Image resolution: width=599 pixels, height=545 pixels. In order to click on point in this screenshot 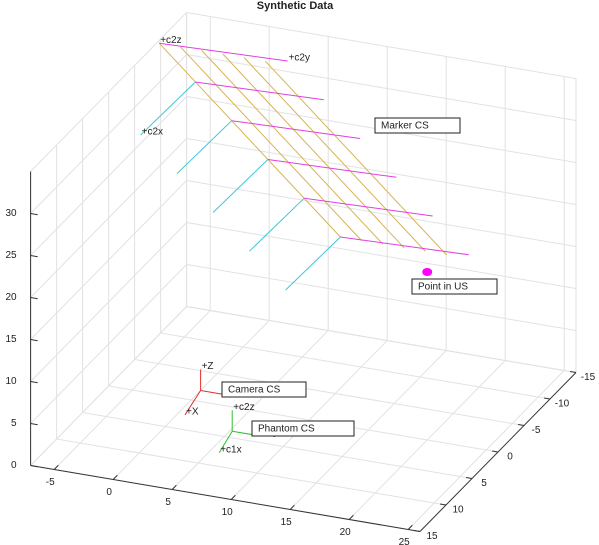, I will do `click(427, 272)`.